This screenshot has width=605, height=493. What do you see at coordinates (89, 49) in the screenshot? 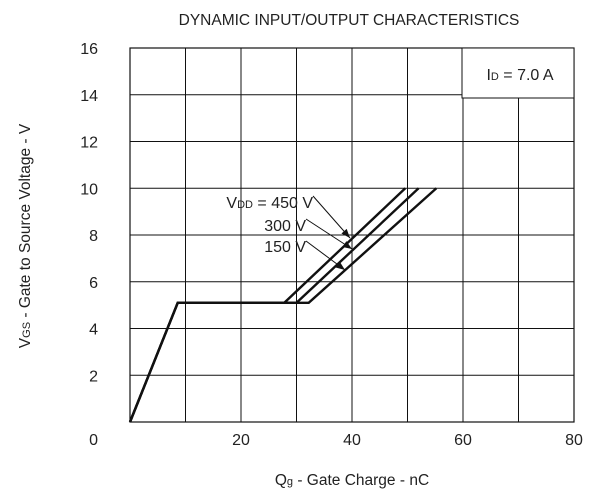
I see `y-tick-label: 16` at bounding box center [89, 49].